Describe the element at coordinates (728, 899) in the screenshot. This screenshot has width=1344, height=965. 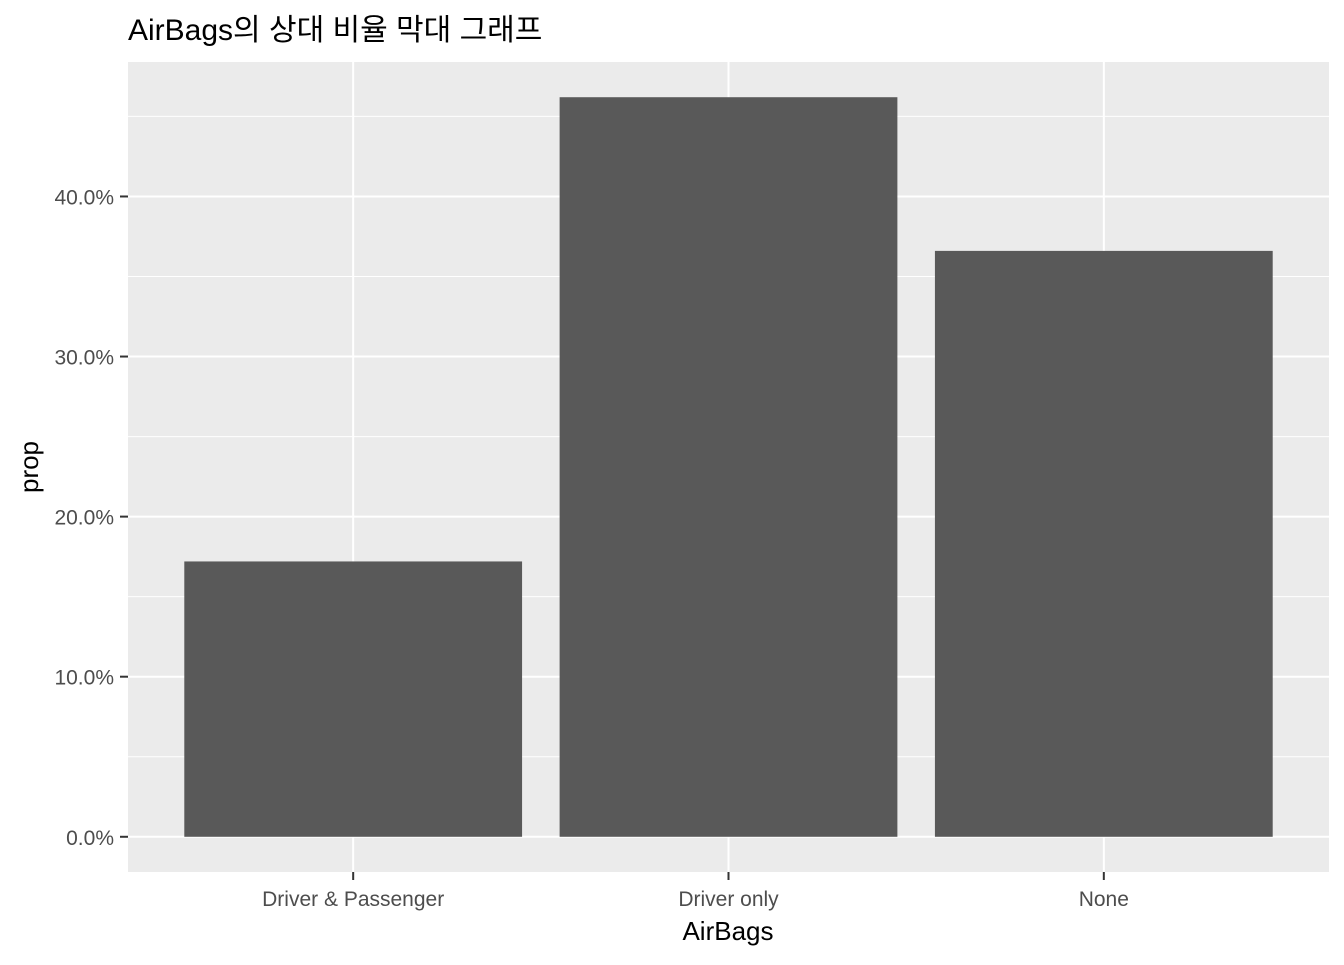
I see `x-tick-label: Driver only` at that location.